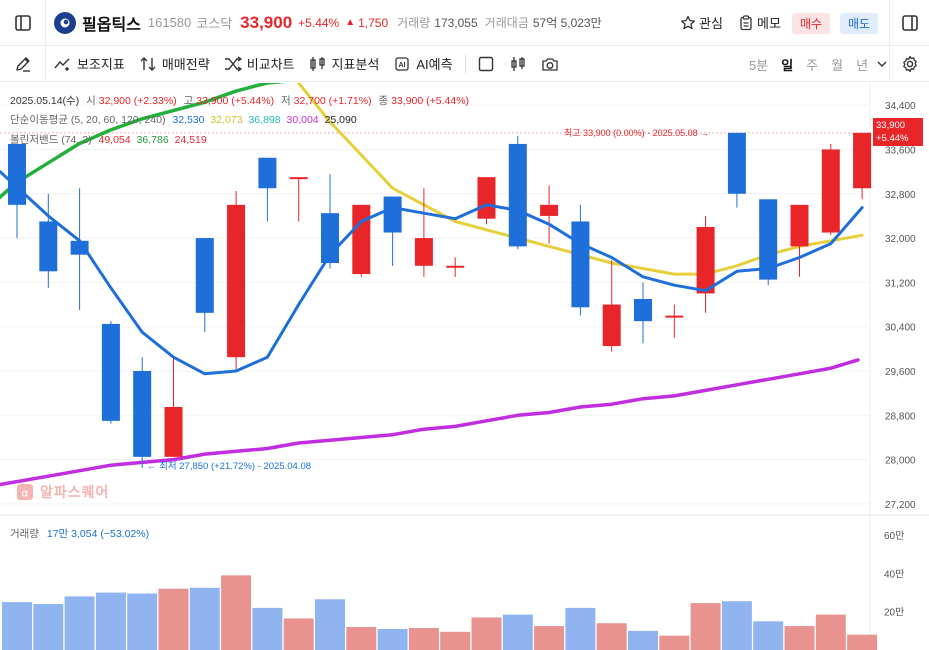  Describe the element at coordinates (812, 65) in the screenshot. I see `period-week: 주` at that location.